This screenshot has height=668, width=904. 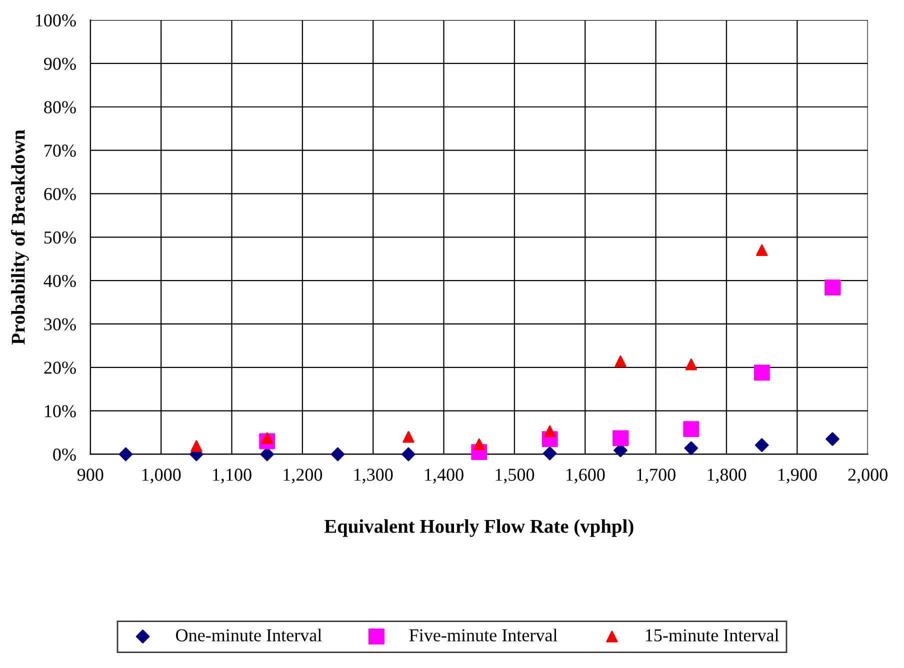 I want to click on y-tick-label: 40%, so click(x=60, y=281).